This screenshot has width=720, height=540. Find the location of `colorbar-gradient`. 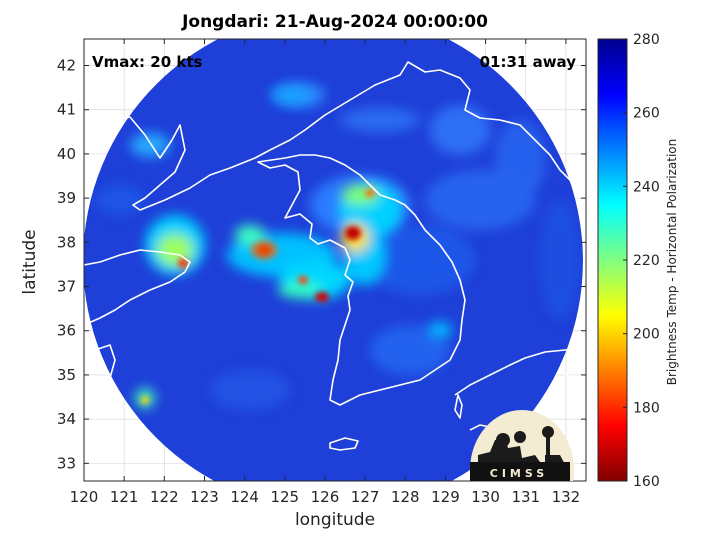

colorbar-gradient is located at coordinates (612, 260).